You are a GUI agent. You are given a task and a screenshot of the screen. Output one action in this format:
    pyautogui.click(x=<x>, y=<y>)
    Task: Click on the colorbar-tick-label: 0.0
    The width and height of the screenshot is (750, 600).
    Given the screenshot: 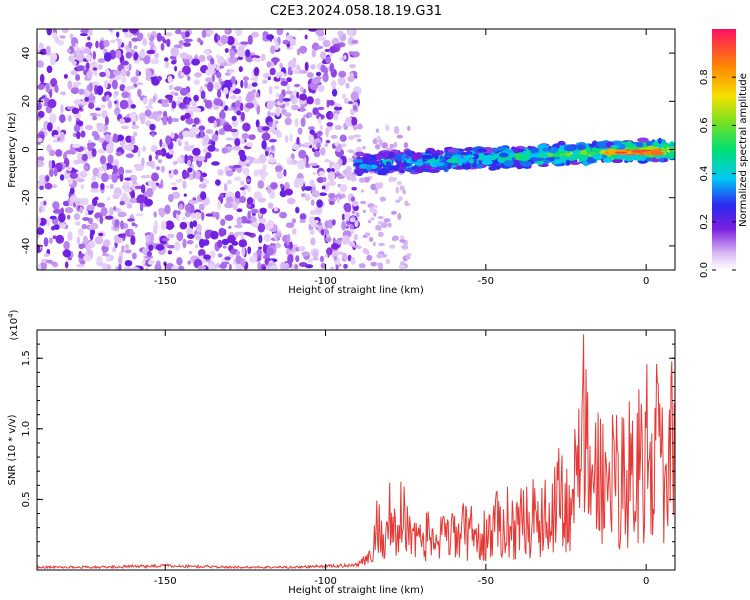 What is the action you would take?
    pyautogui.click(x=704, y=270)
    